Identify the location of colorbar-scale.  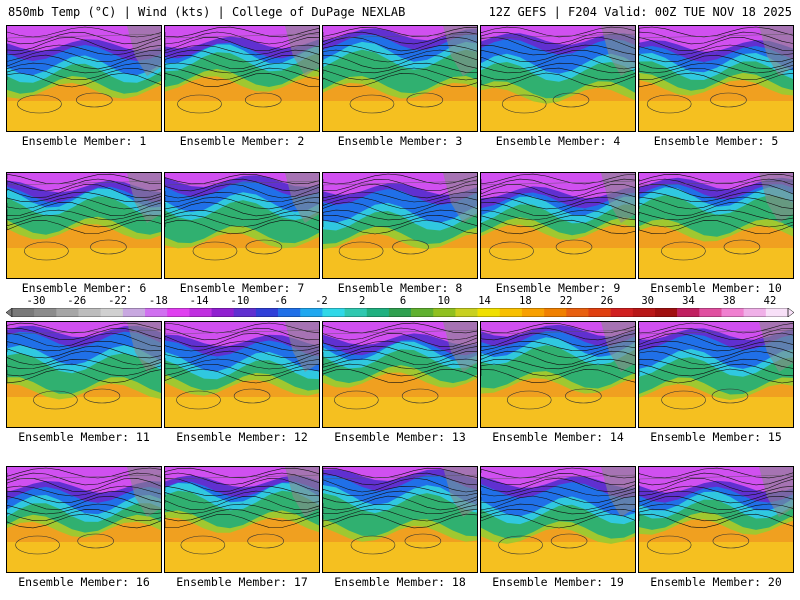
(400, 312).